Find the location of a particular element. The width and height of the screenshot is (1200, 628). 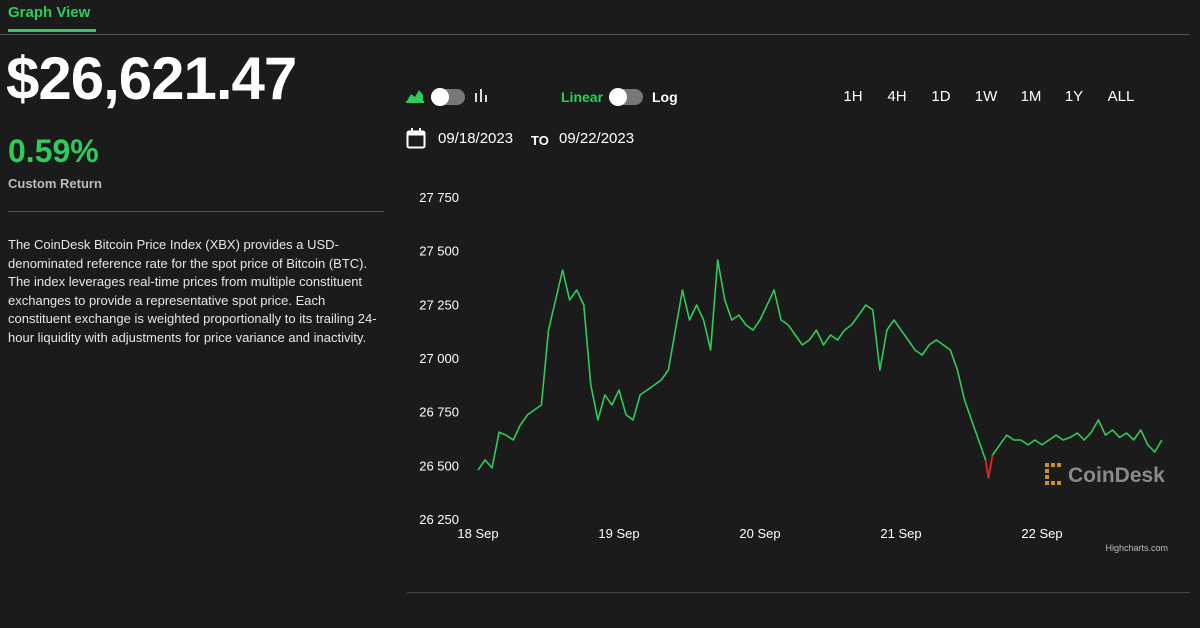

date-to: 09/22/2023 is located at coordinates (596, 138).